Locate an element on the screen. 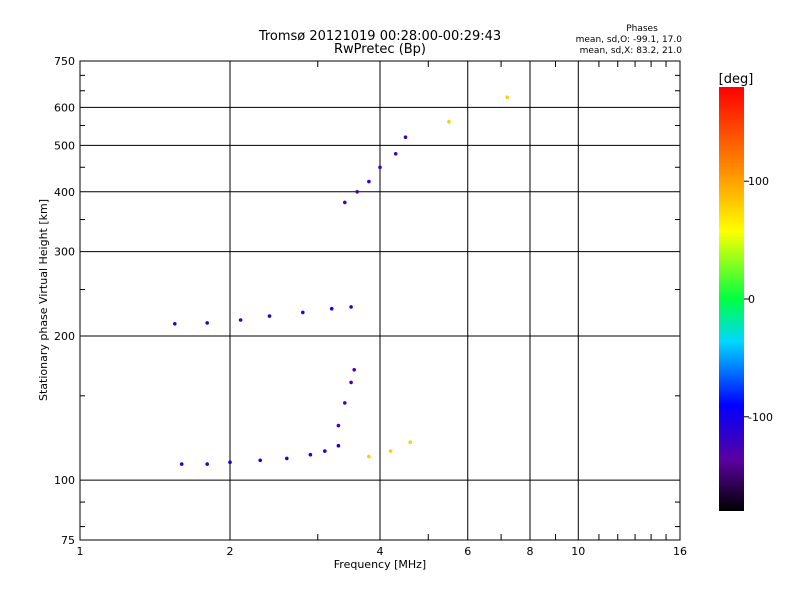 This screenshot has height=600, width=800. x-tick-label: 1 is located at coordinates (80, 551).